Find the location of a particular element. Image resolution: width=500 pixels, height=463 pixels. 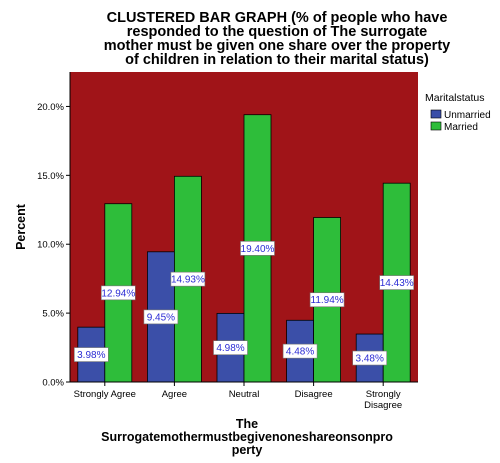

x-tick-label: Strongly is located at coordinates (383, 394).